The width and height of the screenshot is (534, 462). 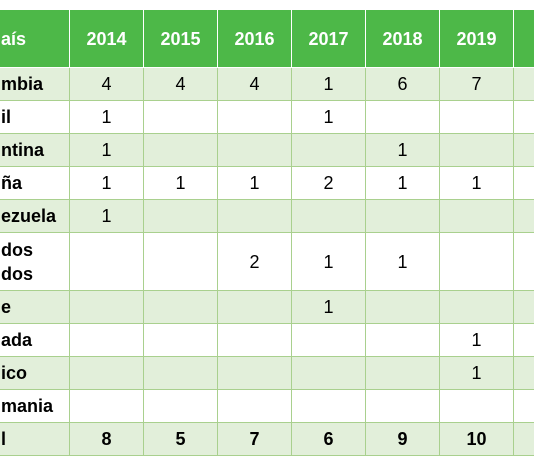 I want to click on row-label: mania, so click(x=35, y=406).